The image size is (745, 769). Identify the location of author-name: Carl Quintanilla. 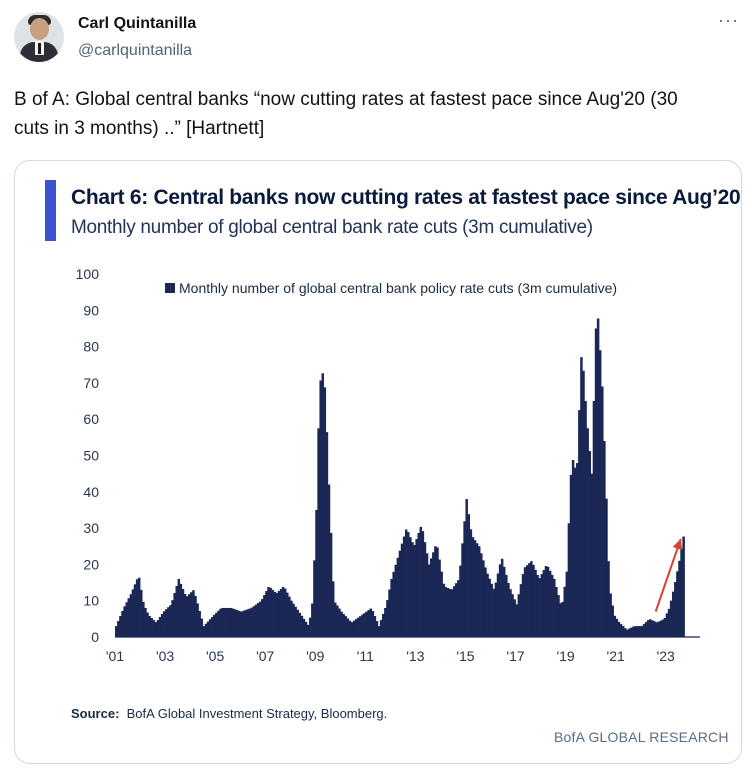
(137, 23).